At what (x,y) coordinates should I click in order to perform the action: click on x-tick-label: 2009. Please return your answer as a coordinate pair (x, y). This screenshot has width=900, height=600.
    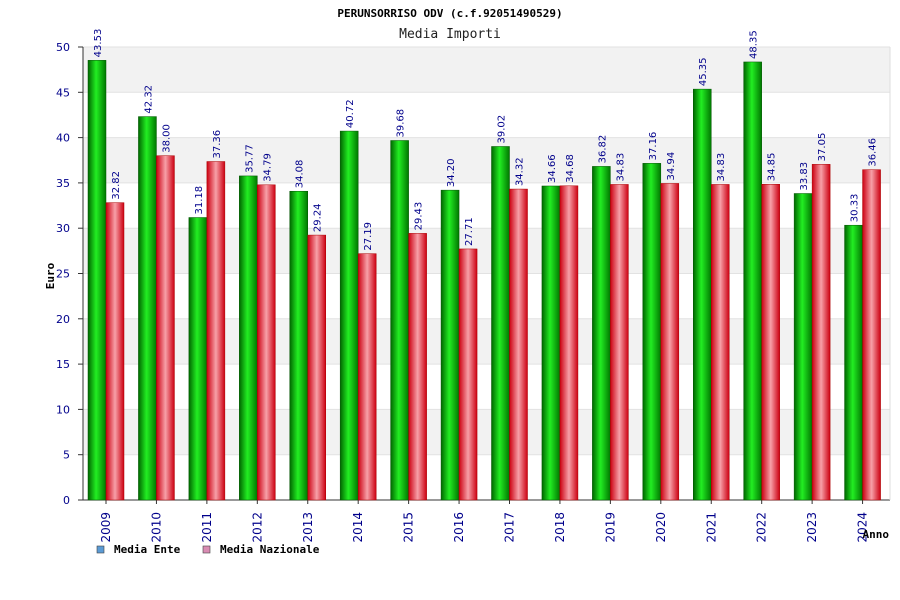
    Looking at the image, I should click on (106, 527).